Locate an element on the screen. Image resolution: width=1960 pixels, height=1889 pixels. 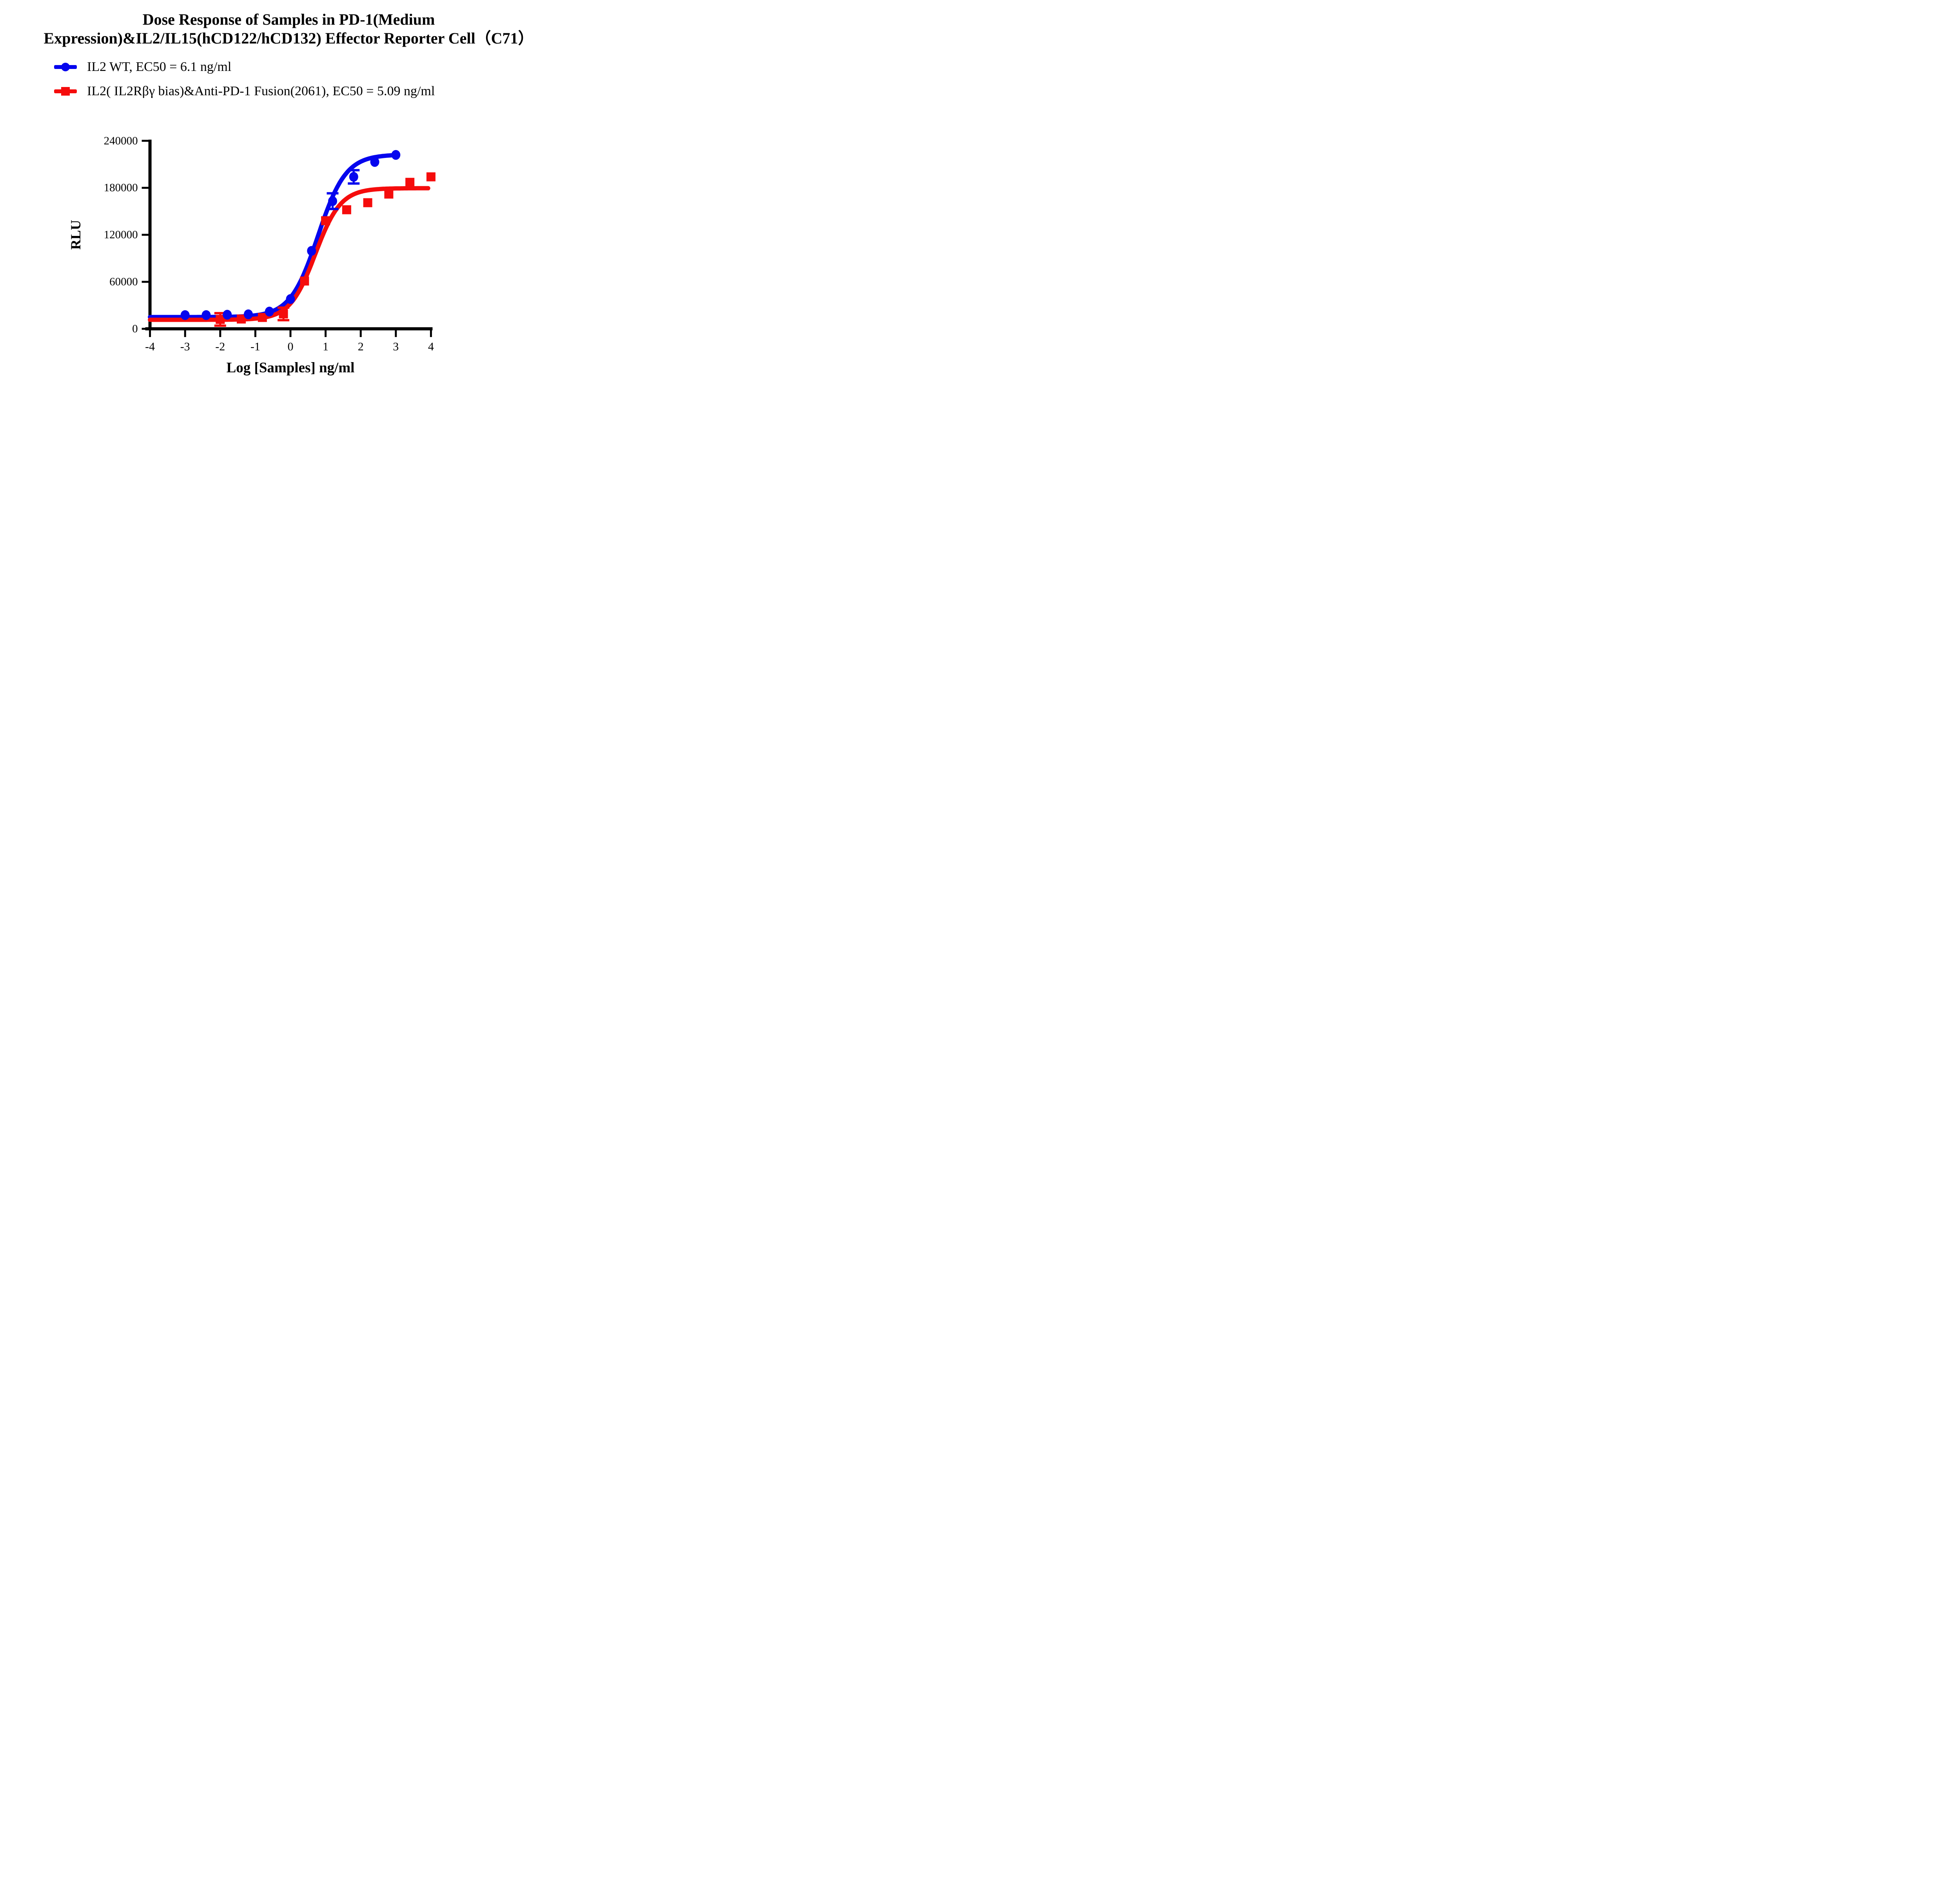
svg-text: 240000 is located at coordinates (121, 140).